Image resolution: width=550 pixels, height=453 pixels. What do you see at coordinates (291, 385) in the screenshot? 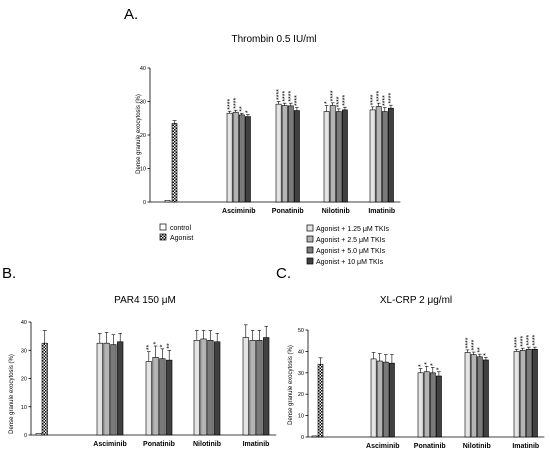
I see `panel-c-ylabel: Dense granule exocytosis (%)` at bounding box center [291, 385].